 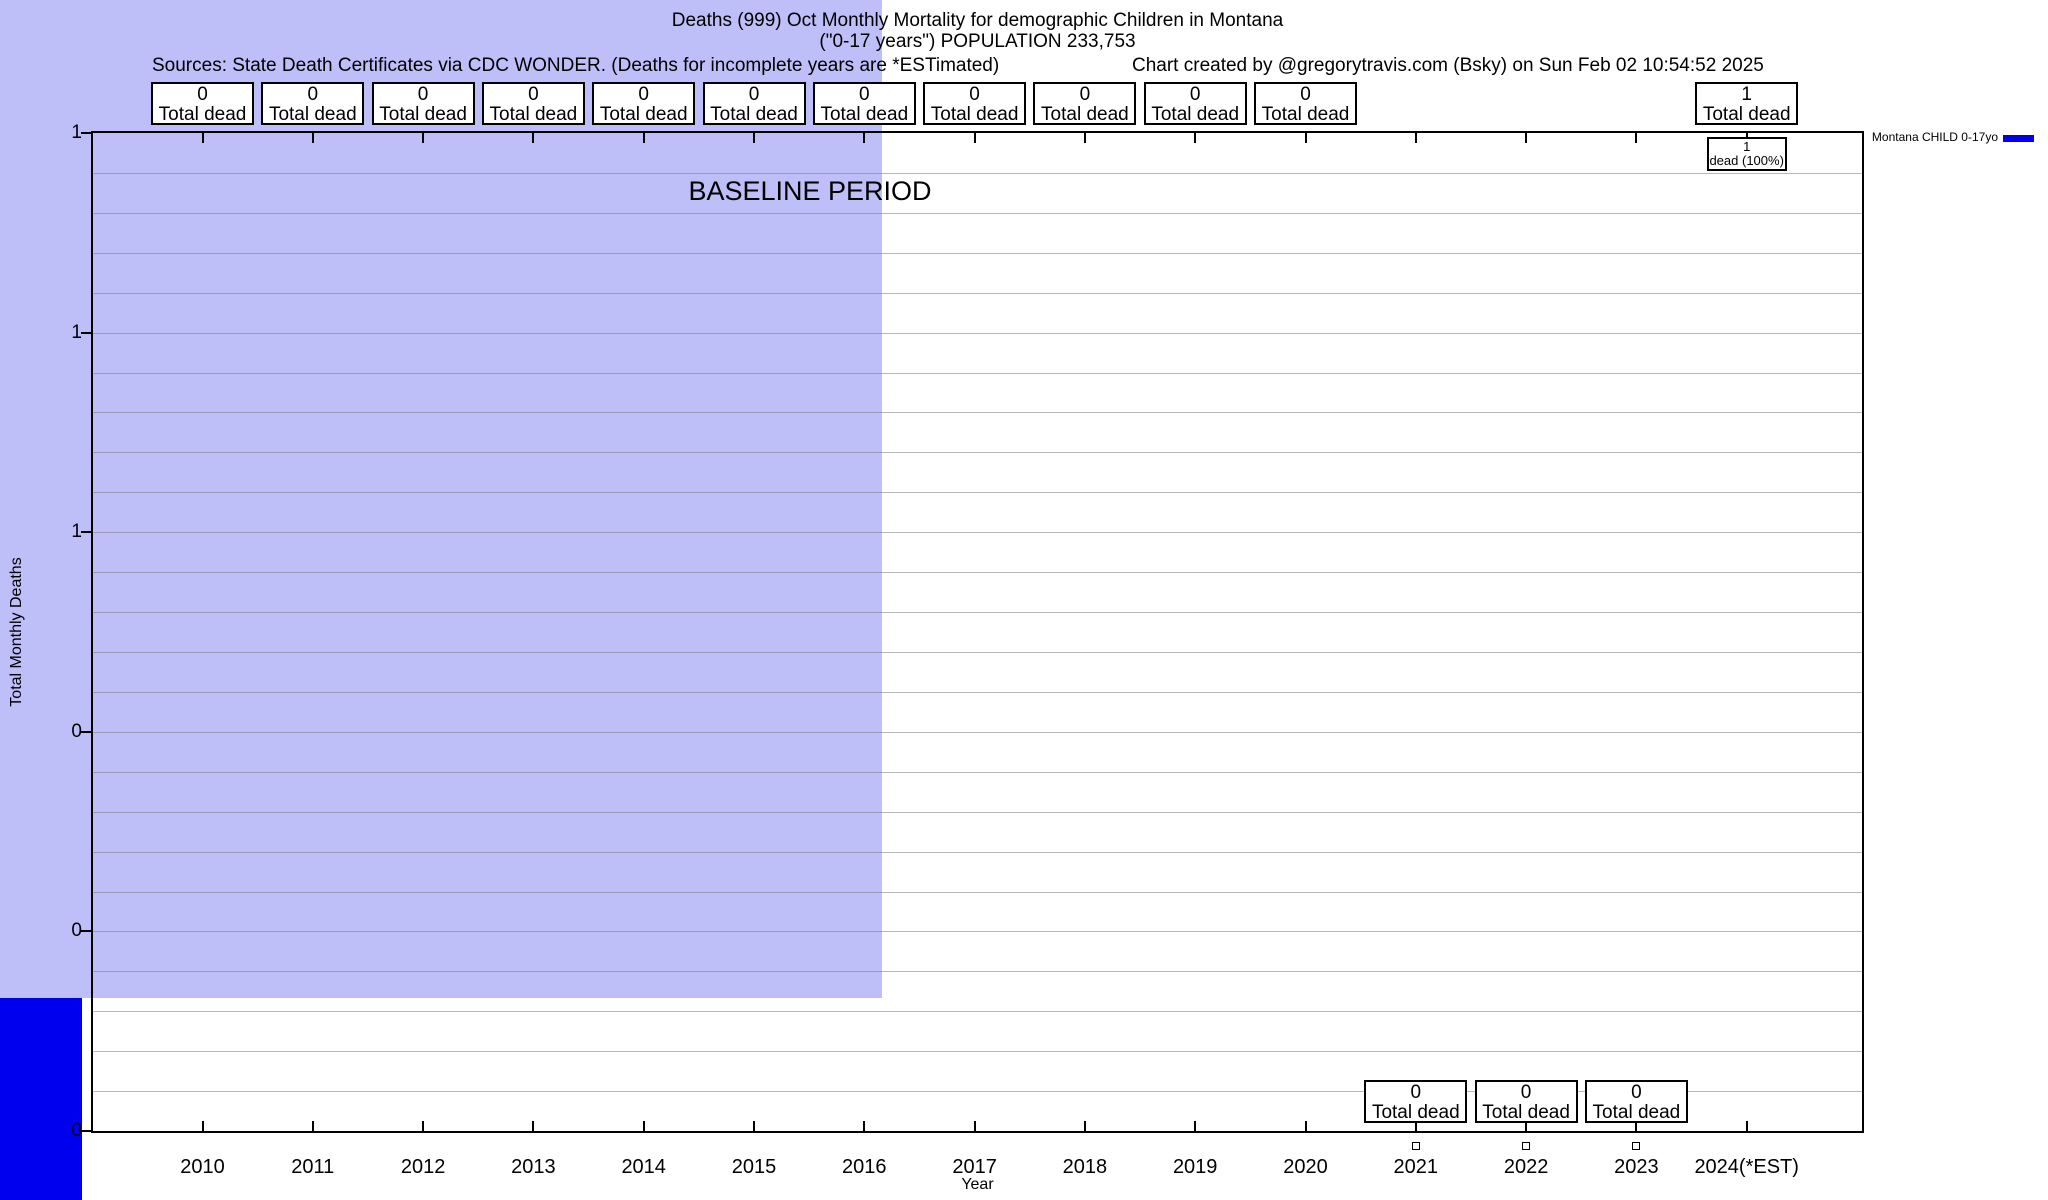 What do you see at coordinates (977, 132) in the screenshot?
I see `plot-border-top` at bounding box center [977, 132].